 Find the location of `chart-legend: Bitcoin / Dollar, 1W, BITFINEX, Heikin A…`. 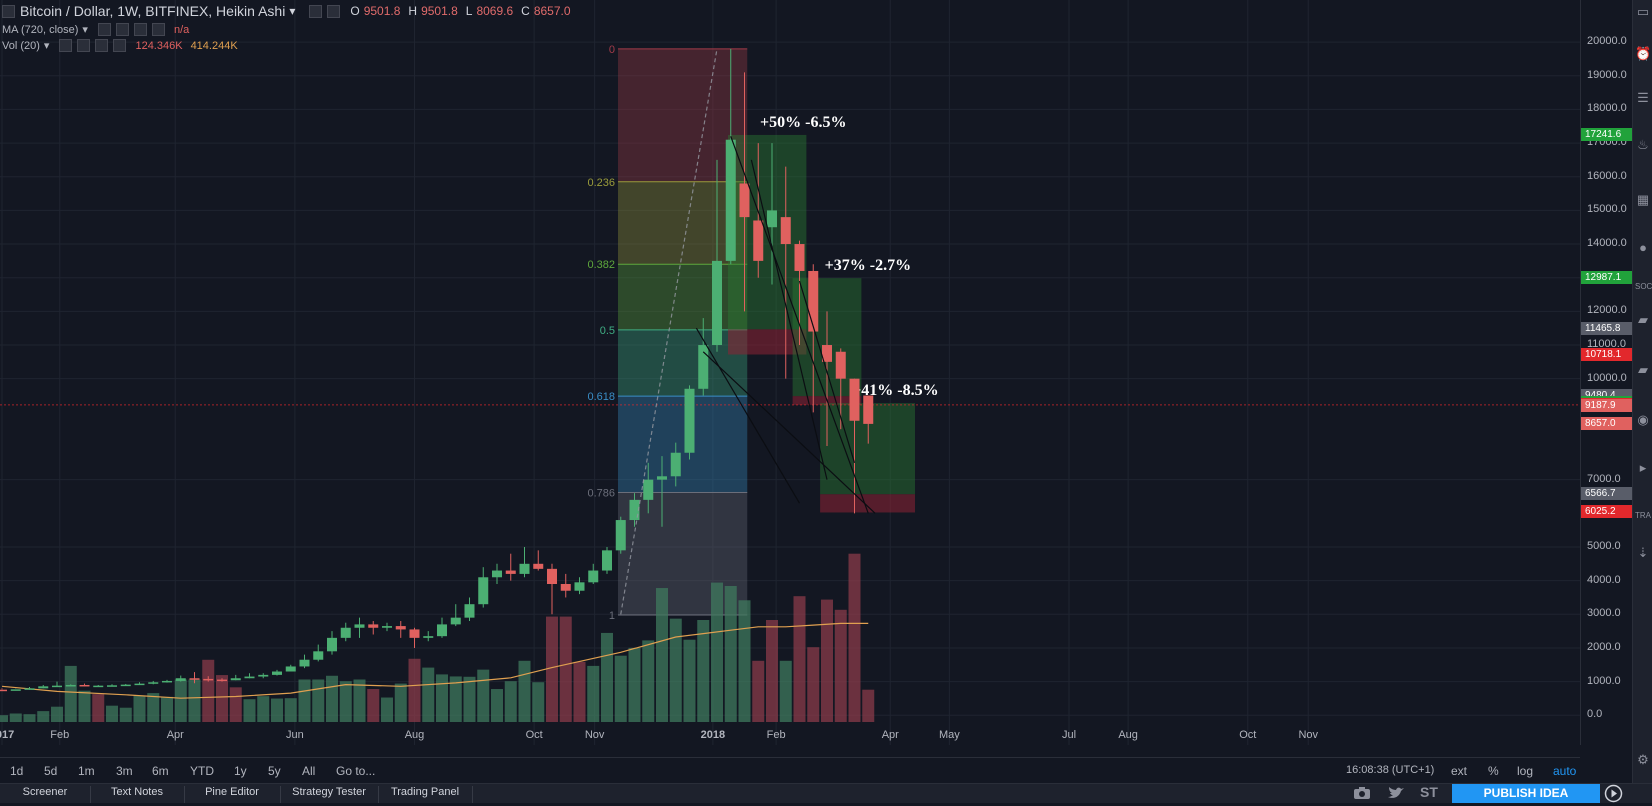

chart-legend: Bitcoin / Dollar, 1W, BITFINEX, Heikin A… is located at coordinates (740, 30).